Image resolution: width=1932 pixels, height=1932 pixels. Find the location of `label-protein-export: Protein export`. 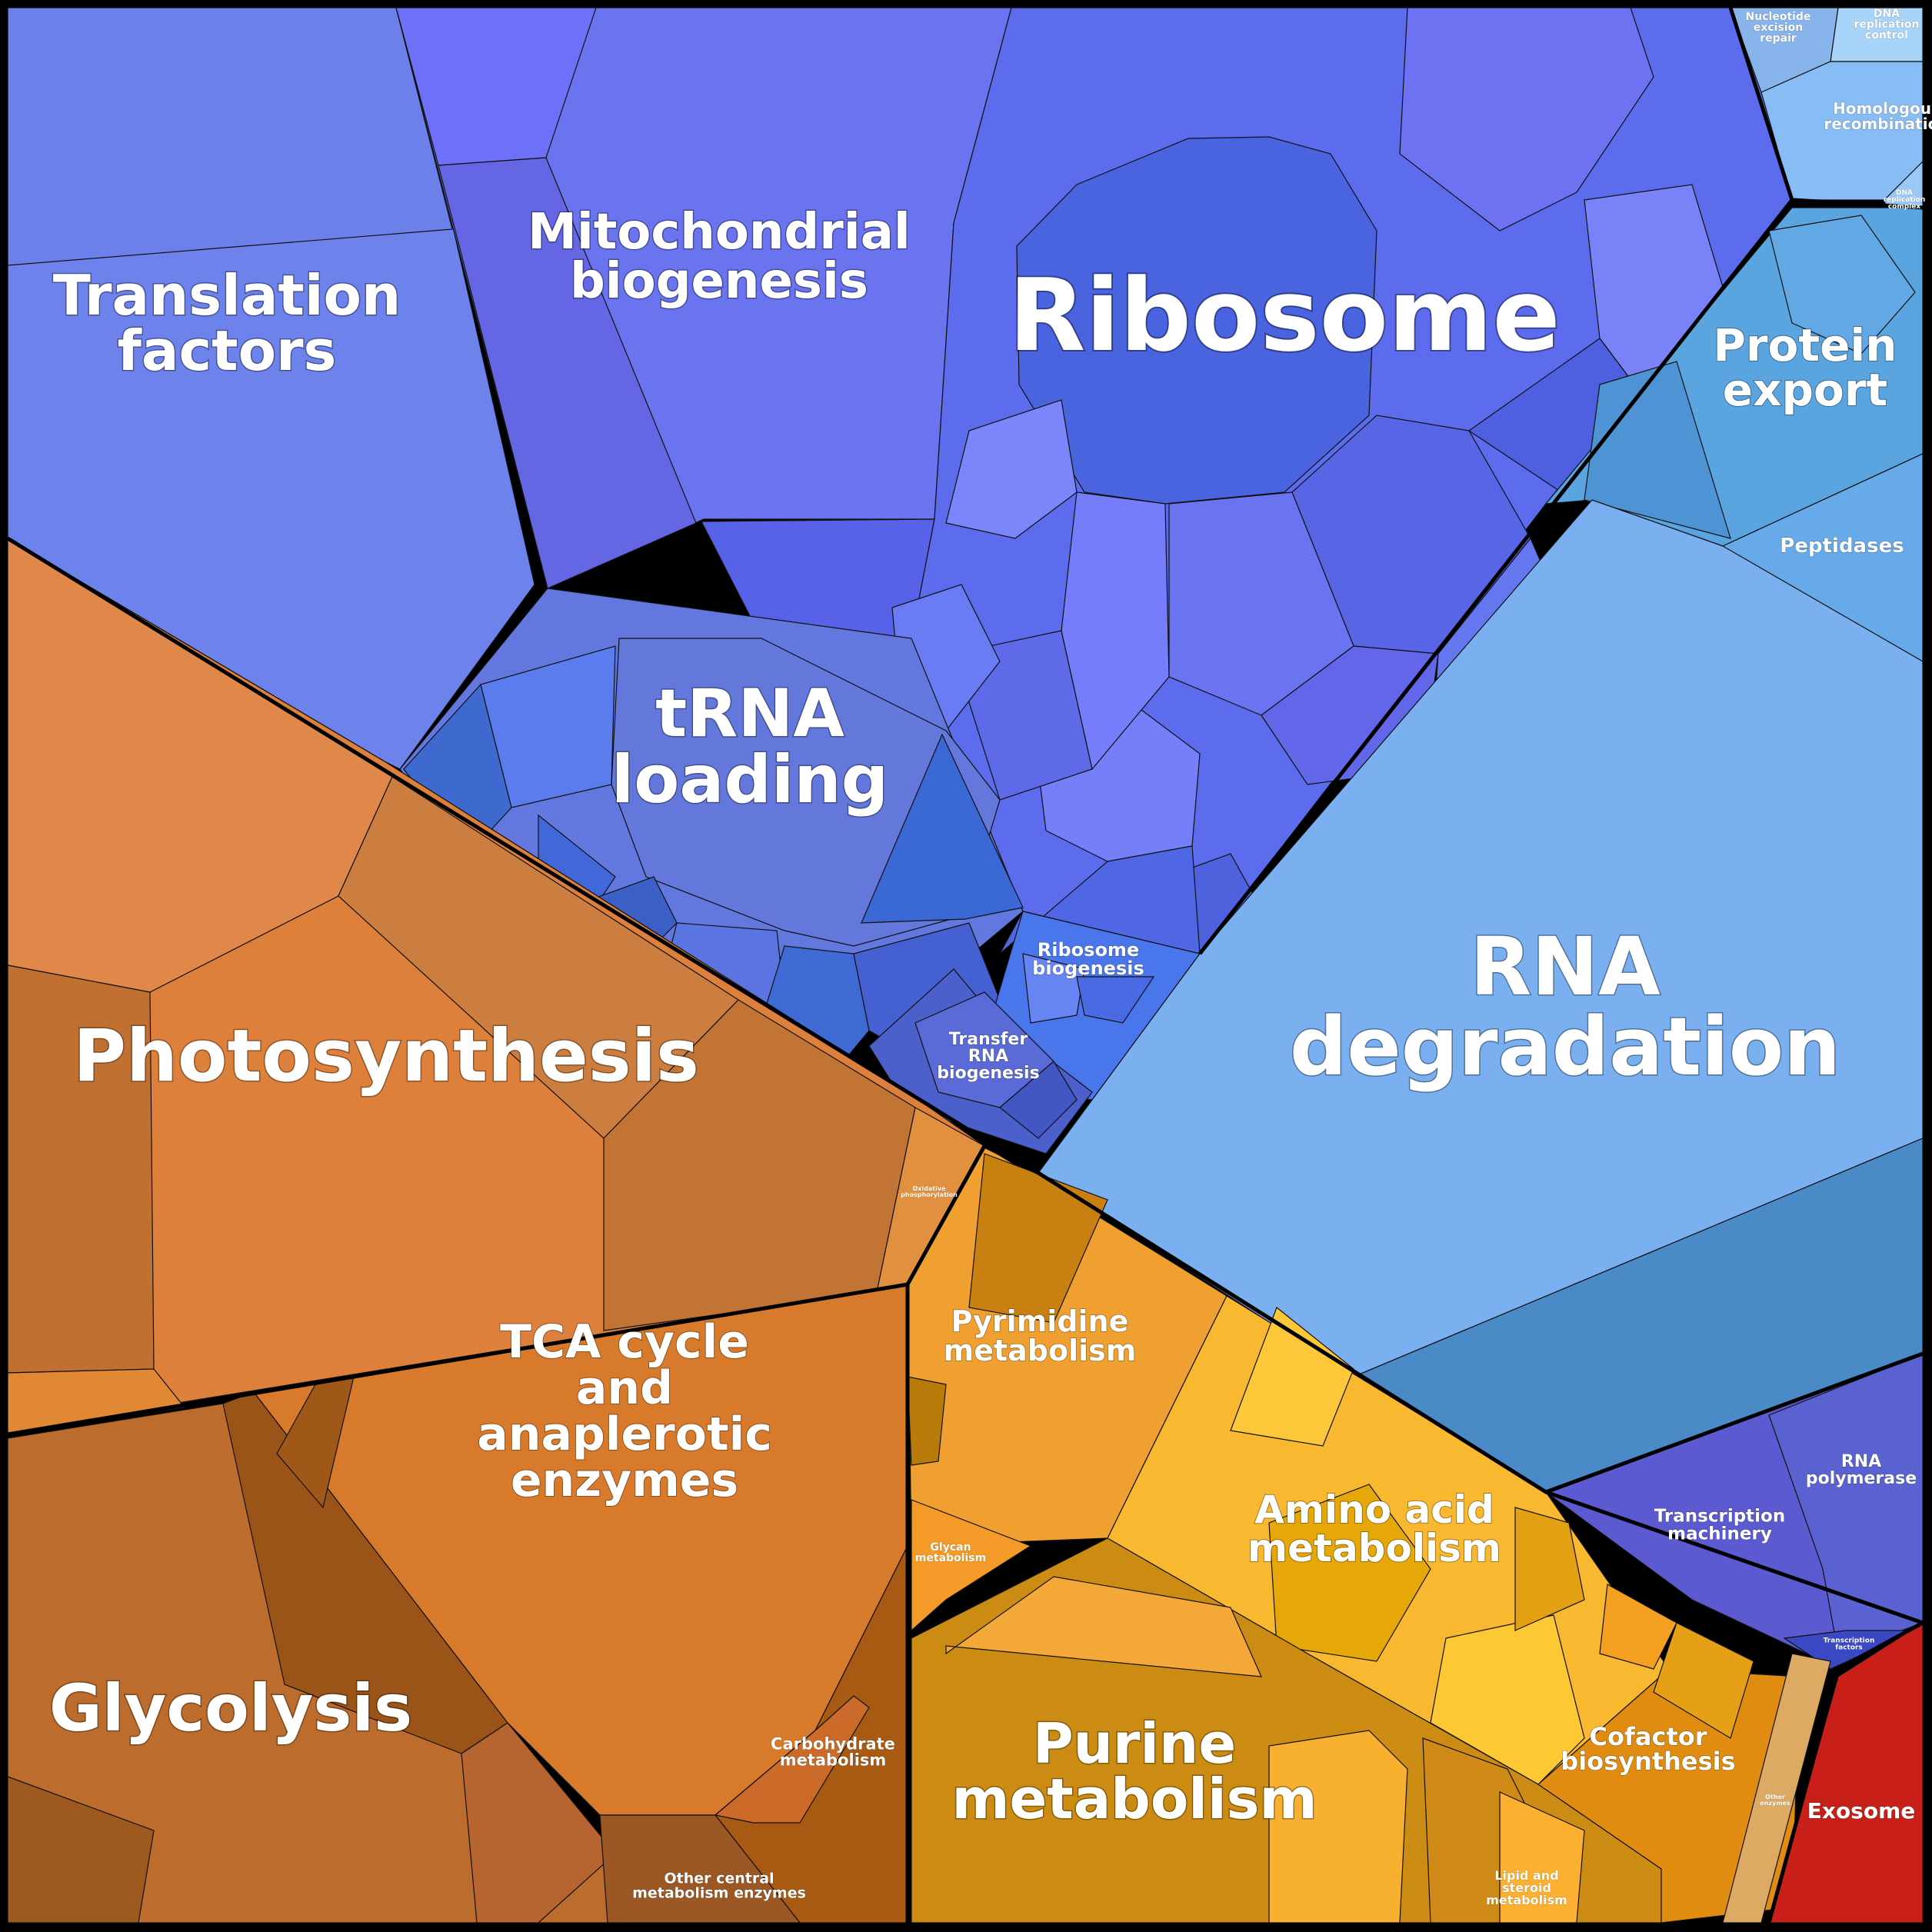

label-protein-export: Protein export is located at coordinates (1805, 367).